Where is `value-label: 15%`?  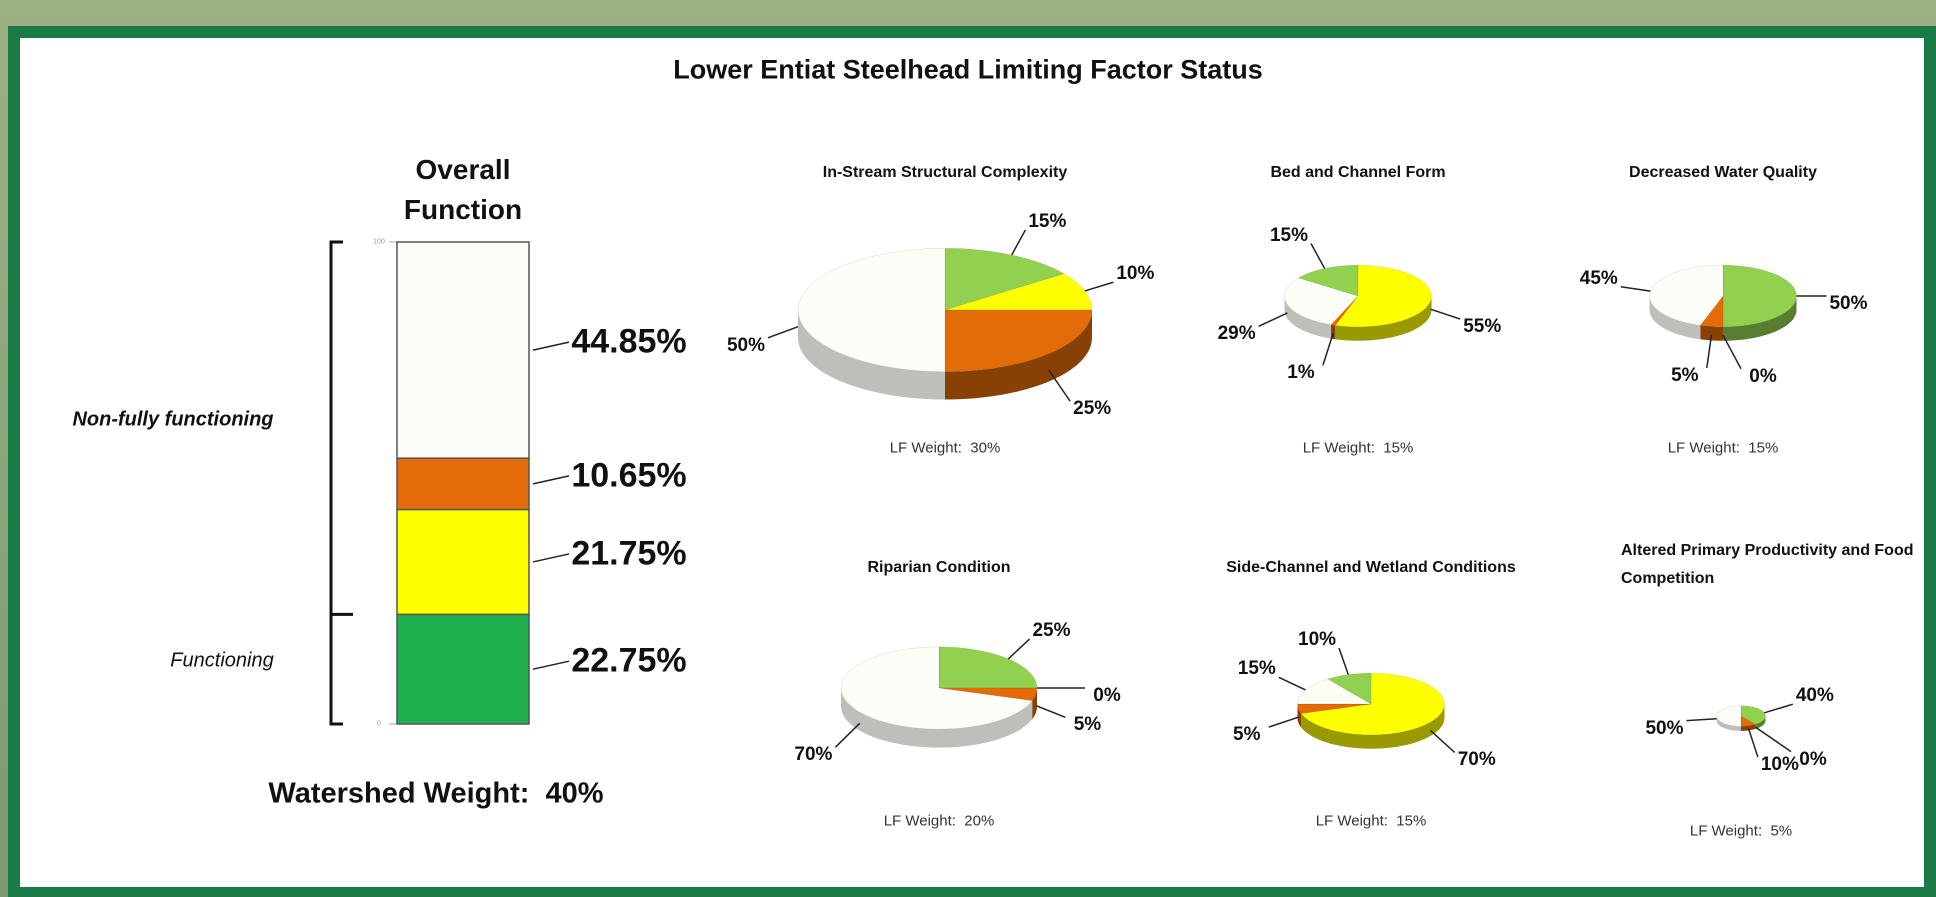
value-label: 15% is located at coordinates (1289, 235).